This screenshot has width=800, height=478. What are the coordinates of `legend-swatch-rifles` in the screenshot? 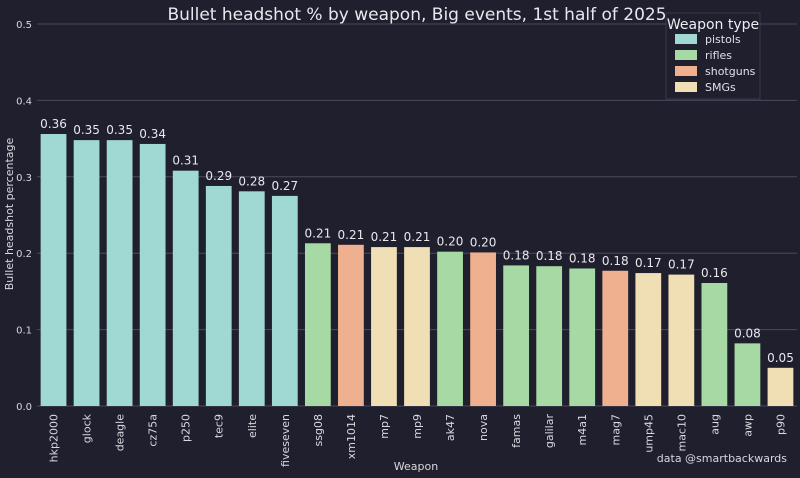 It's located at (686, 55).